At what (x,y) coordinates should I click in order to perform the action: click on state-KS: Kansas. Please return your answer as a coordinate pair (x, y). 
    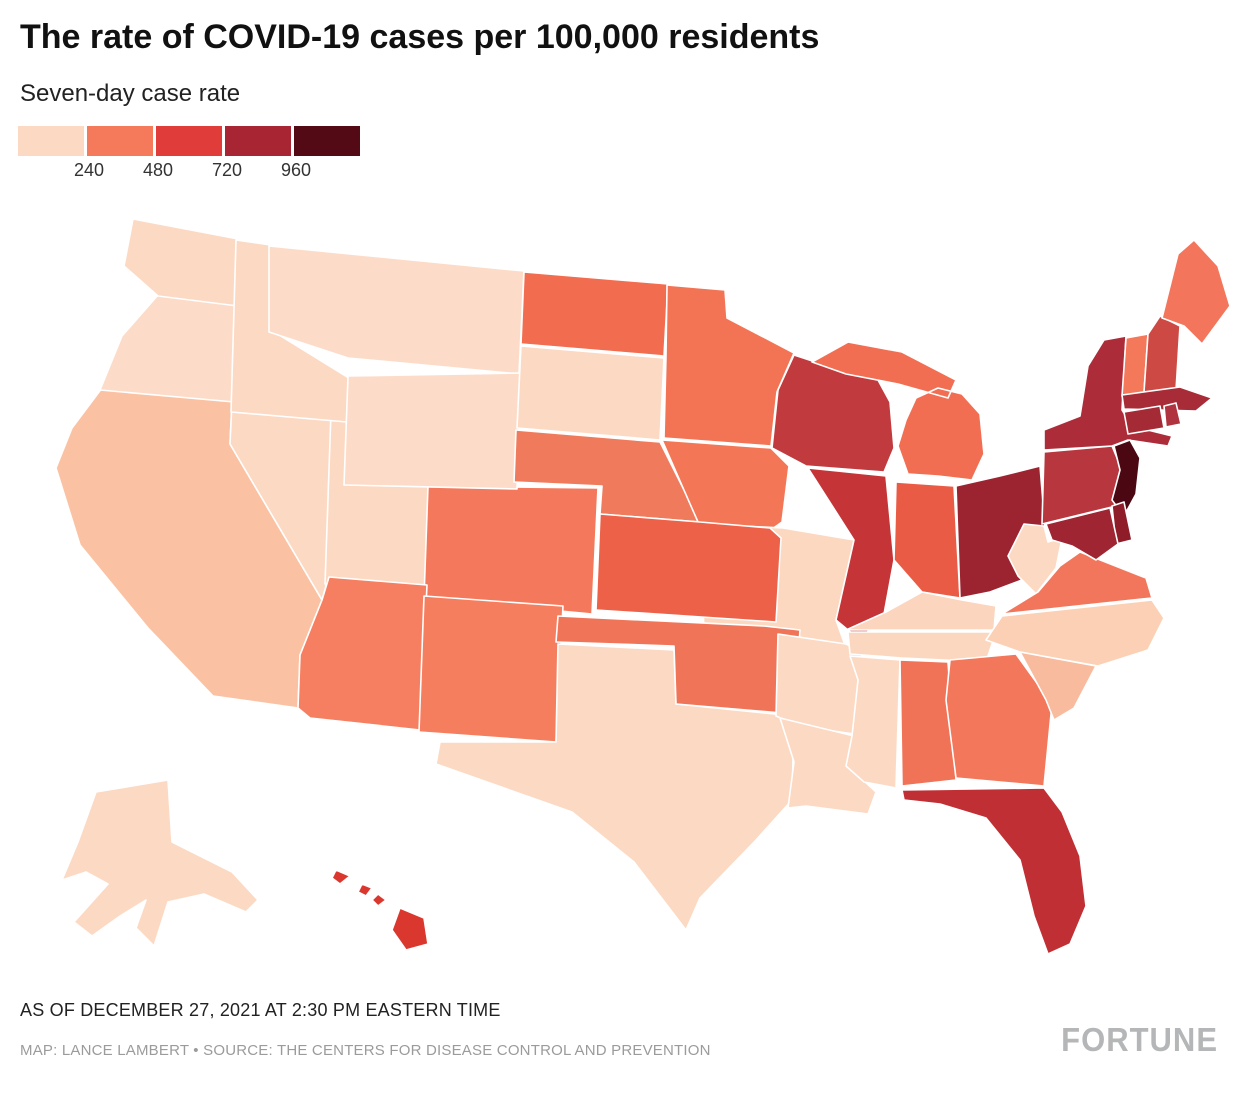
    Looking at the image, I should click on (688, 568).